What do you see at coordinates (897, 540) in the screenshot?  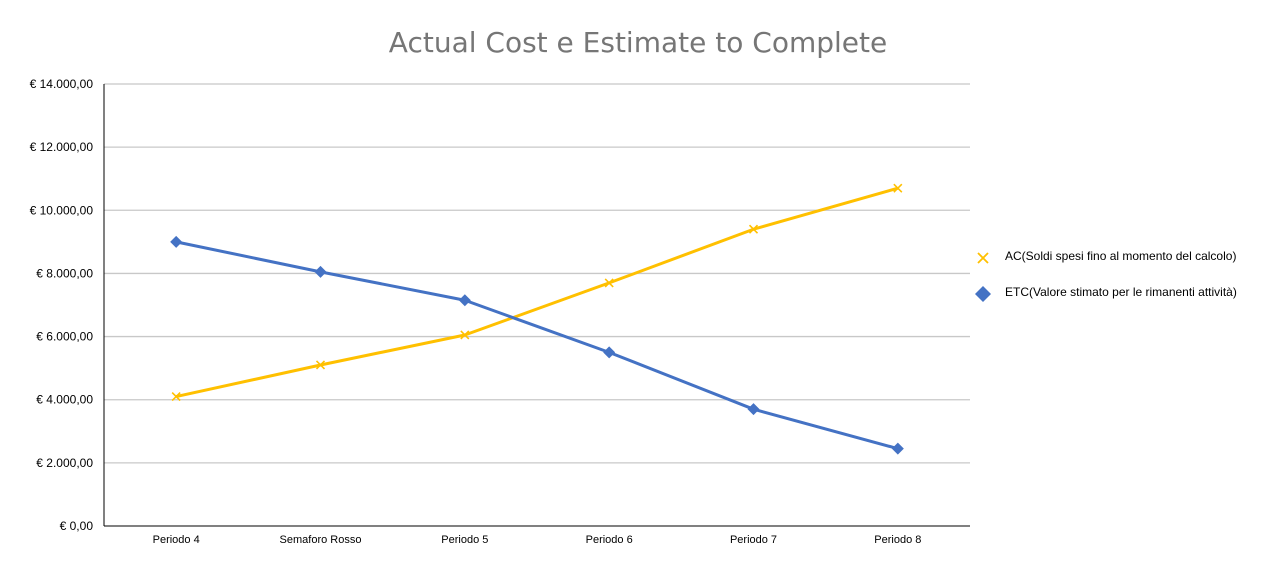 I see `x-tick-label: Periodo 8` at bounding box center [897, 540].